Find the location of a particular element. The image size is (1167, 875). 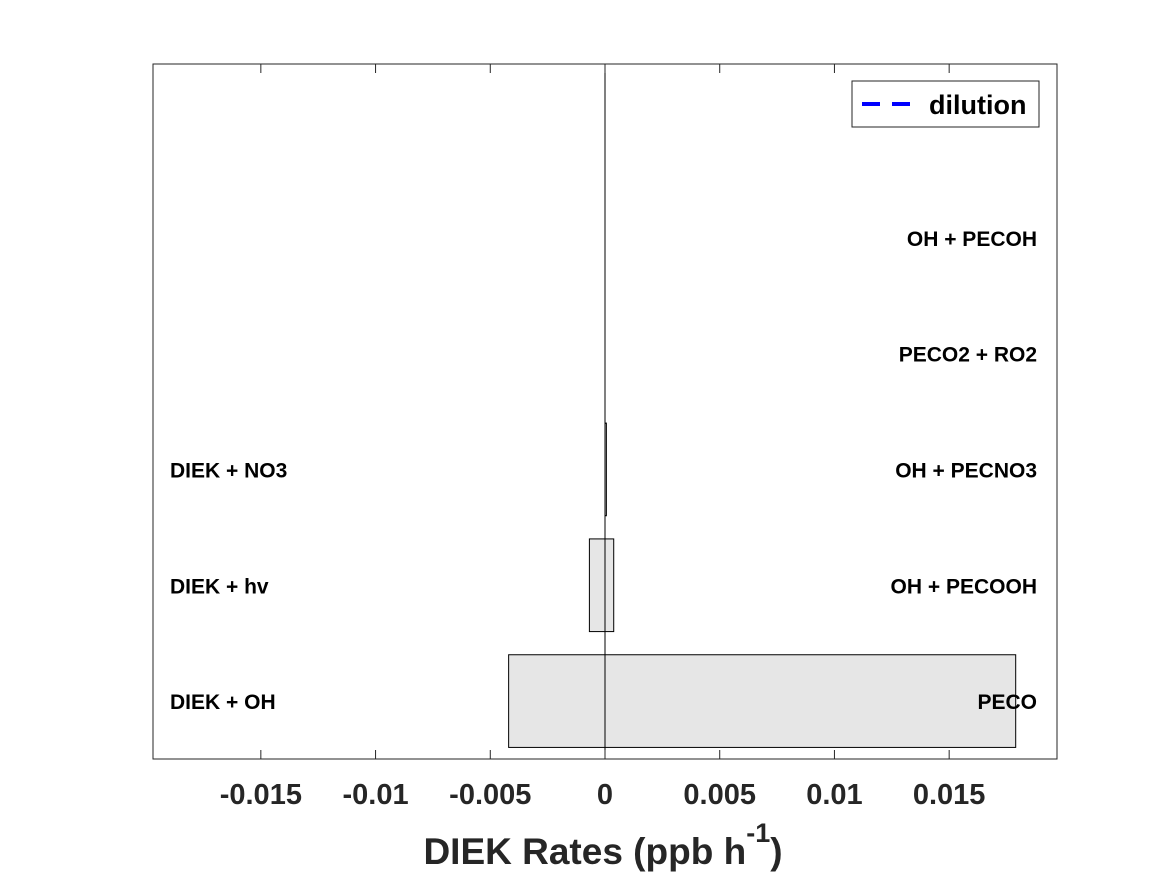

legend-box is located at coordinates (945, 104).